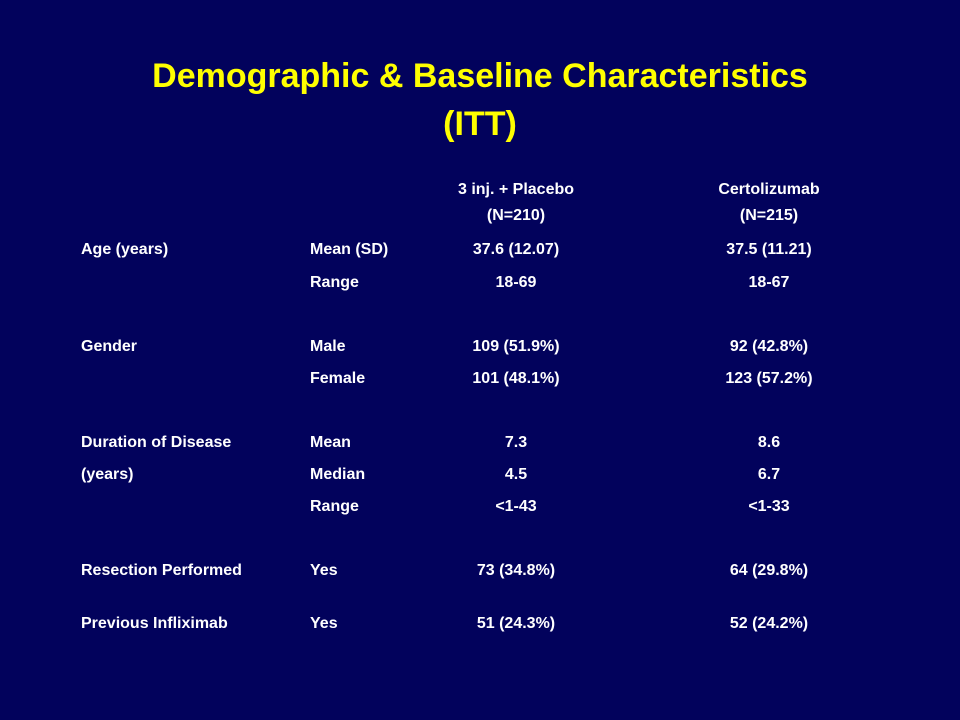 This screenshot has height=720, width=960. Describe the element at coordinates (516, 282) in the screenshot. I see `placebo-value: 18-69` at that location.